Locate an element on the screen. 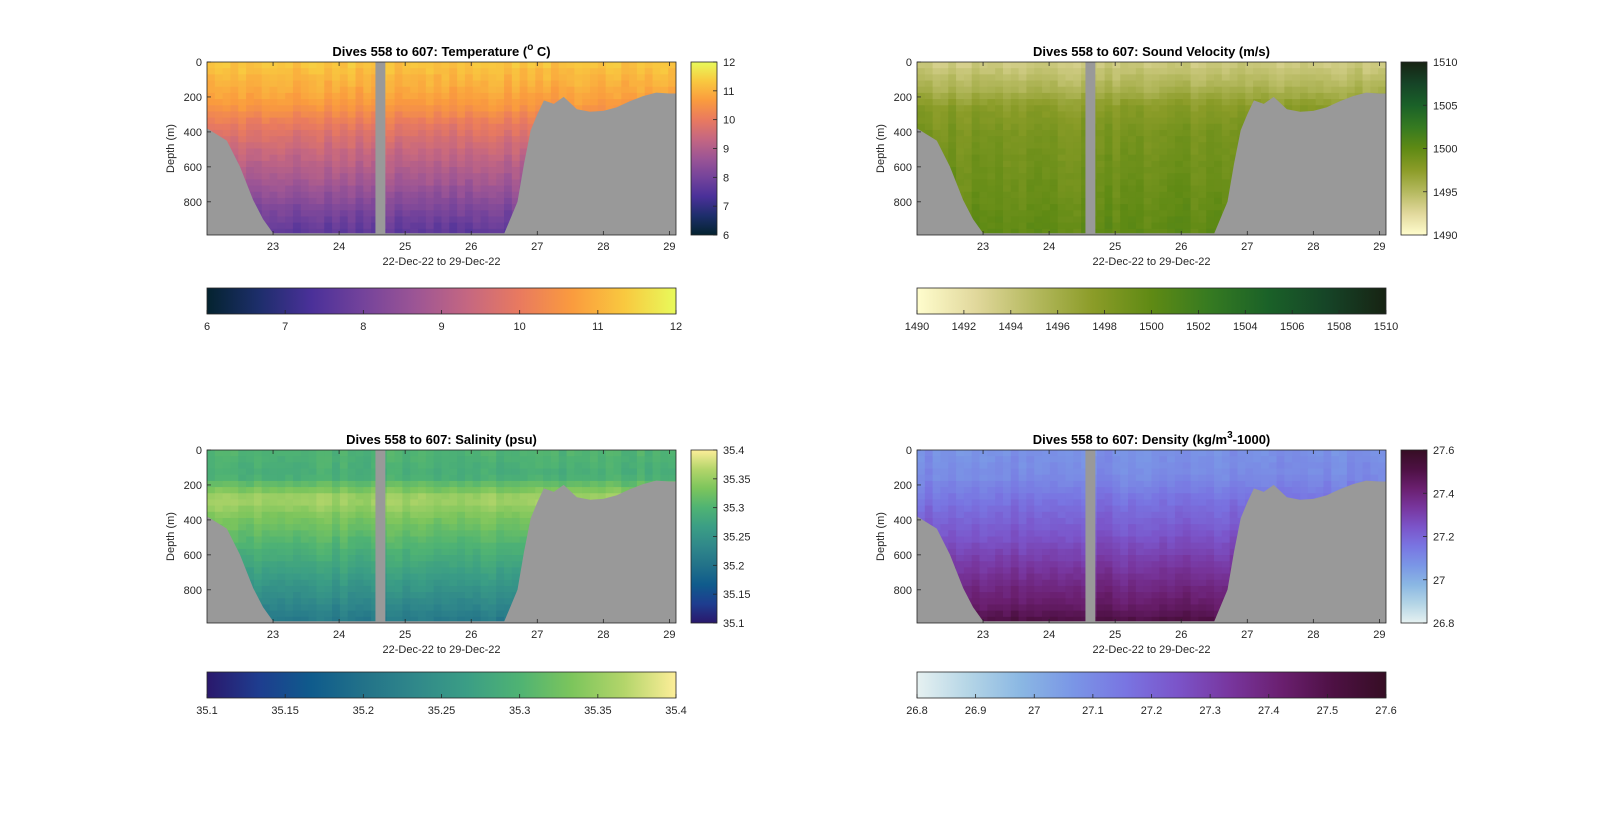 The height and width of the screenshot is (815, 1600). x-tick-label: 28 is located at coordinates (603, 247).